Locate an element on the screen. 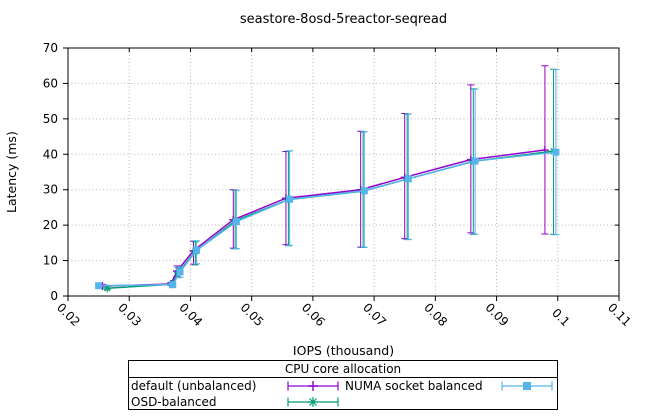  svg-text: 0.05 is located at coordinates (252, 314).